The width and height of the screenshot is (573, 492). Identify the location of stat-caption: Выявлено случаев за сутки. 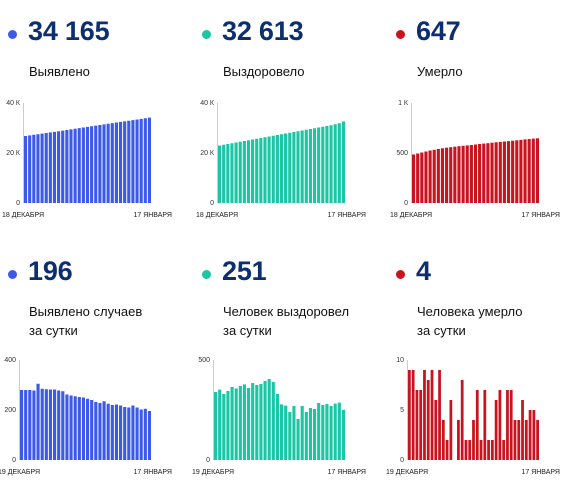
(85, 321).